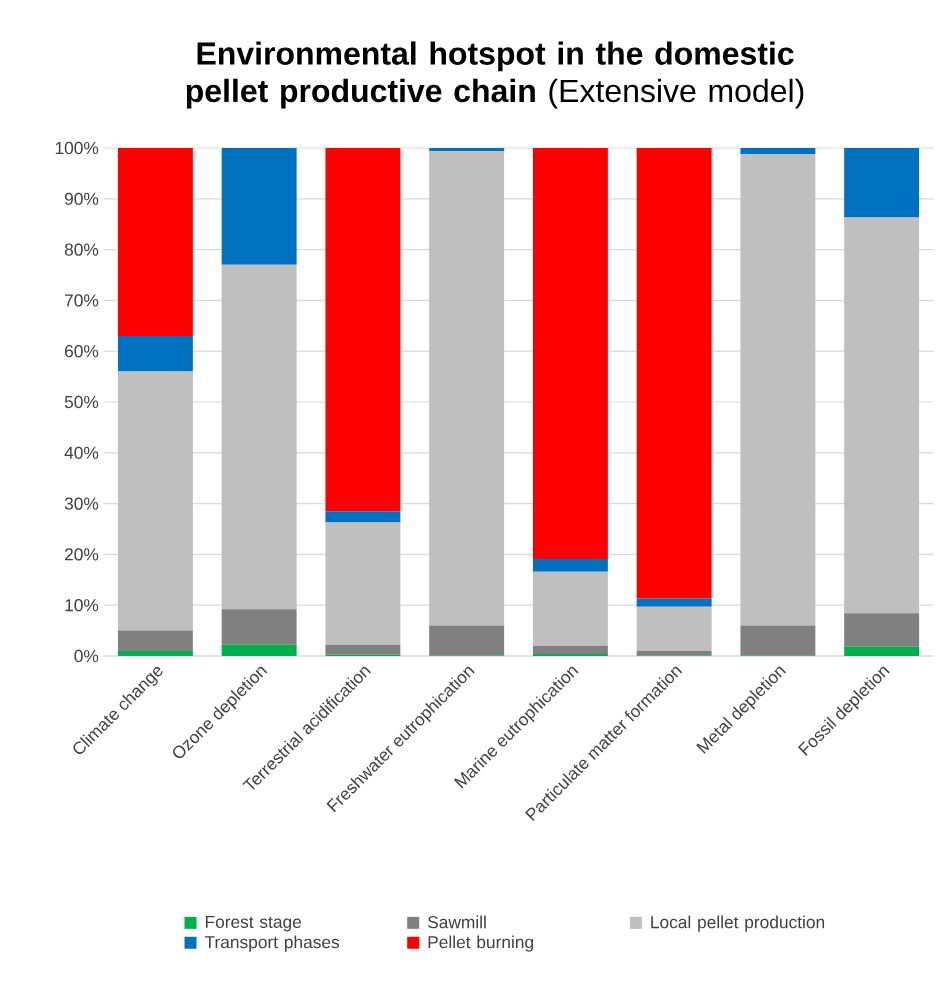  I want to click on y-tick-label: 10%, so click(82, 605).